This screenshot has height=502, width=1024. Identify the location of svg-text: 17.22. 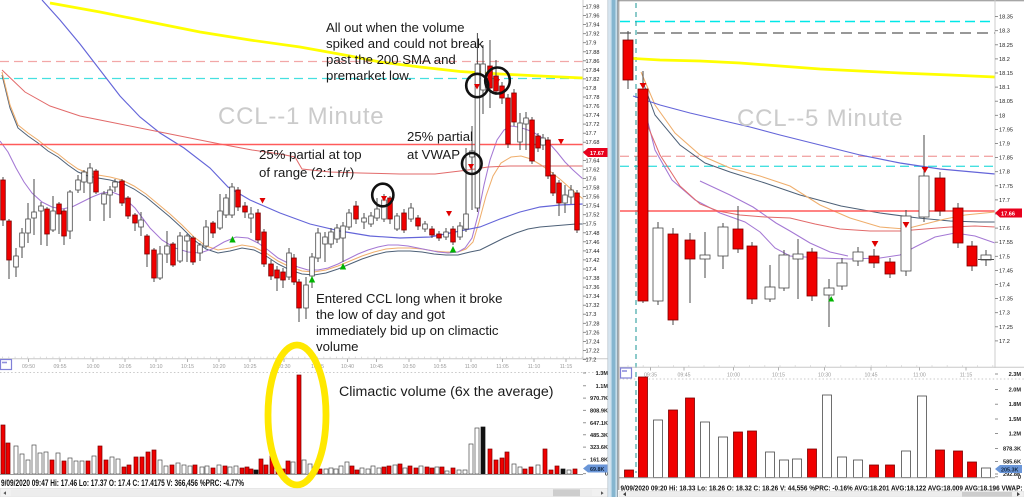
(593, 351).